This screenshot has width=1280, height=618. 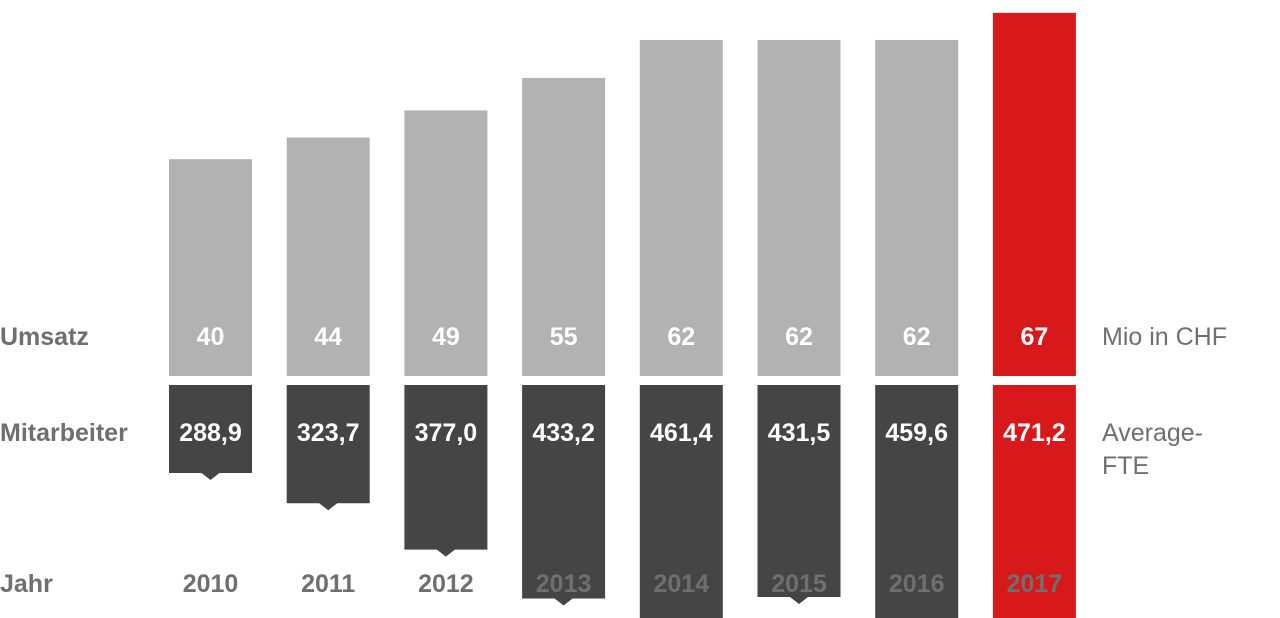 I want to click on employee-bar-2015, so click(x=799, y=495).